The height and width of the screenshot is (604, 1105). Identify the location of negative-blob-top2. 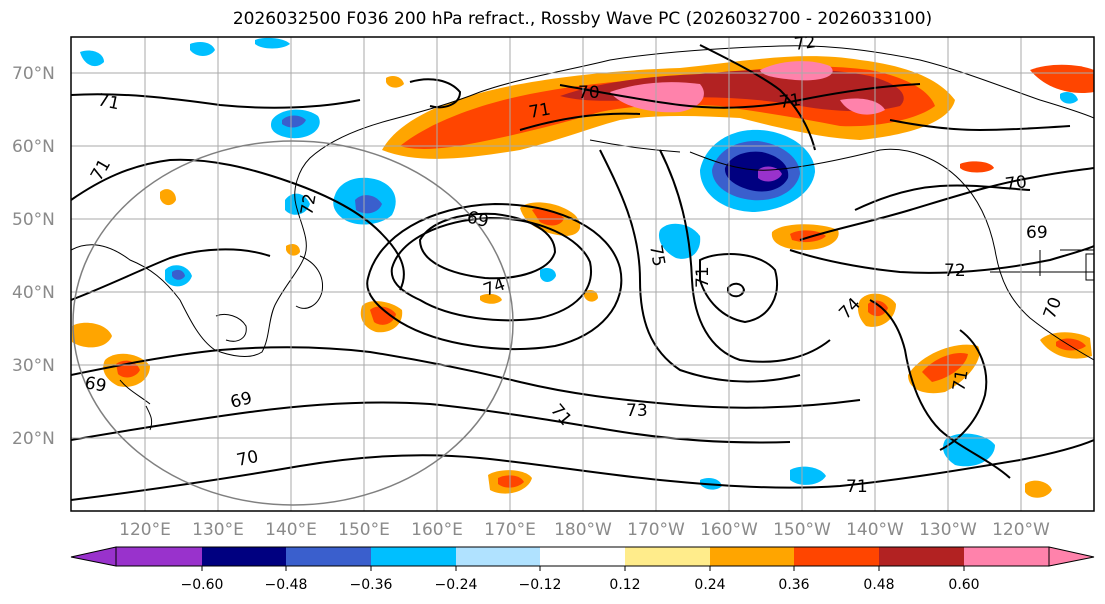
(272, 43).